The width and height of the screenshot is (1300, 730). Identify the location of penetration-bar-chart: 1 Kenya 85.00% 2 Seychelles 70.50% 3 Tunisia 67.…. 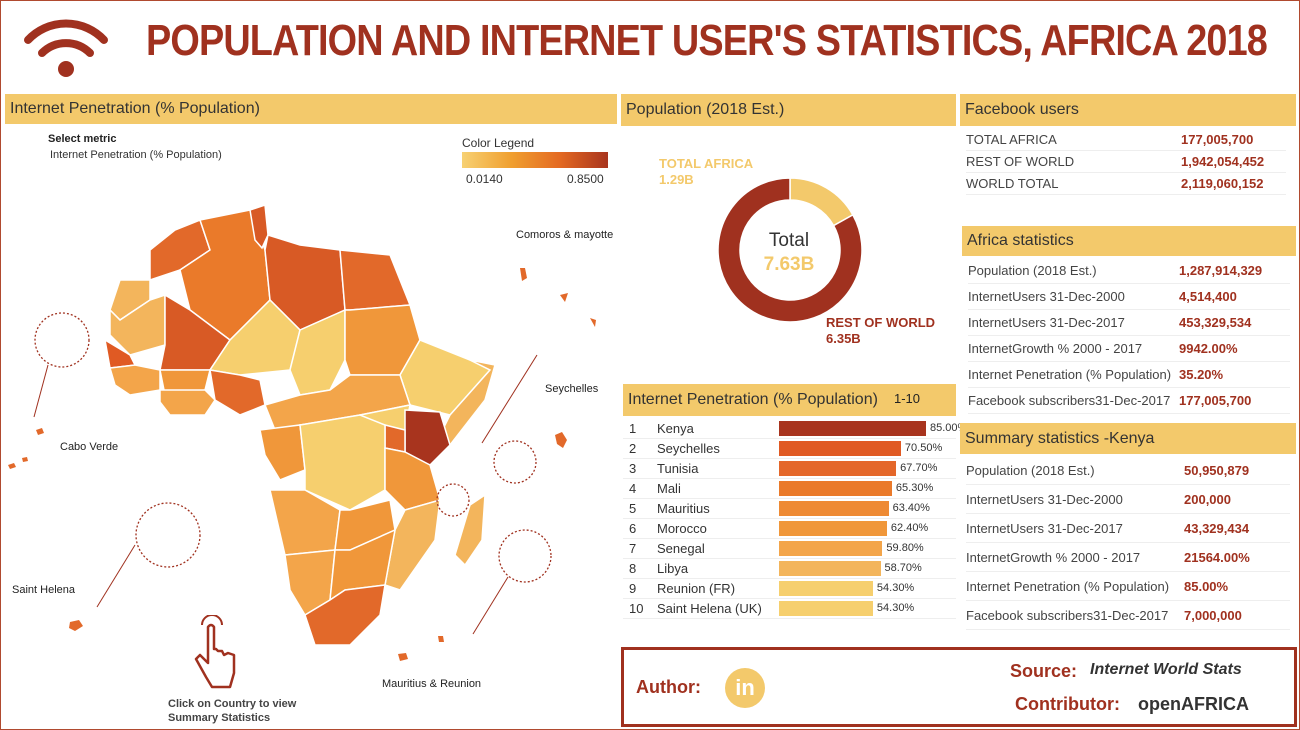
(795, 519).